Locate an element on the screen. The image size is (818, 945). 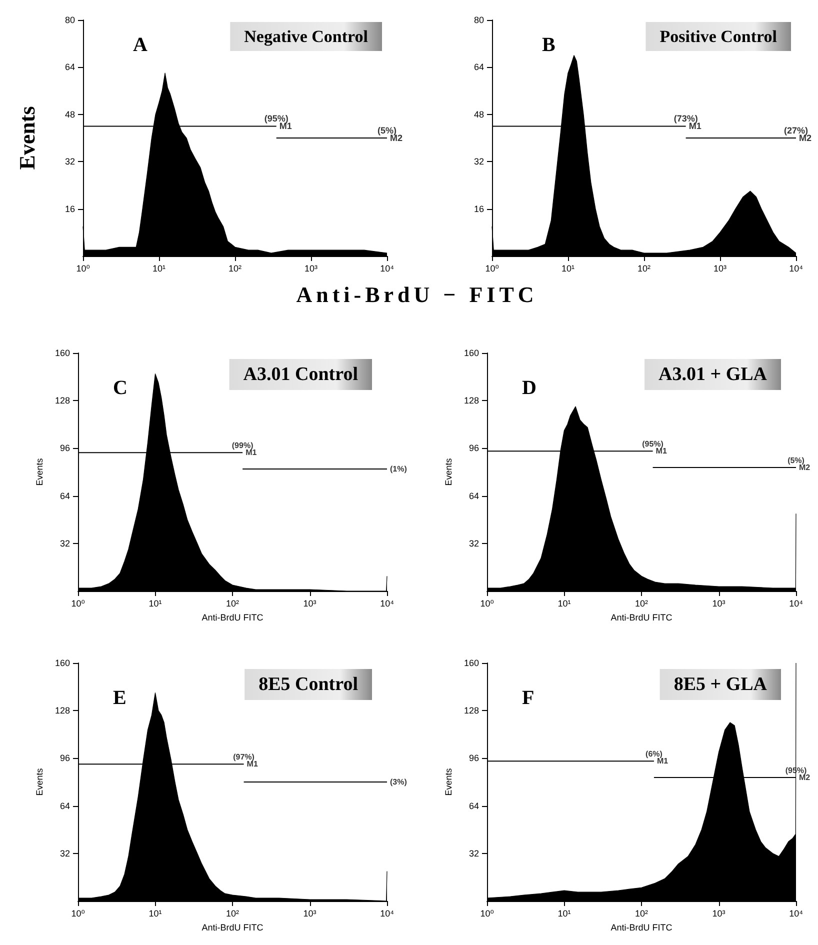
annotation: (99%) is located at coordinates (243, 445).